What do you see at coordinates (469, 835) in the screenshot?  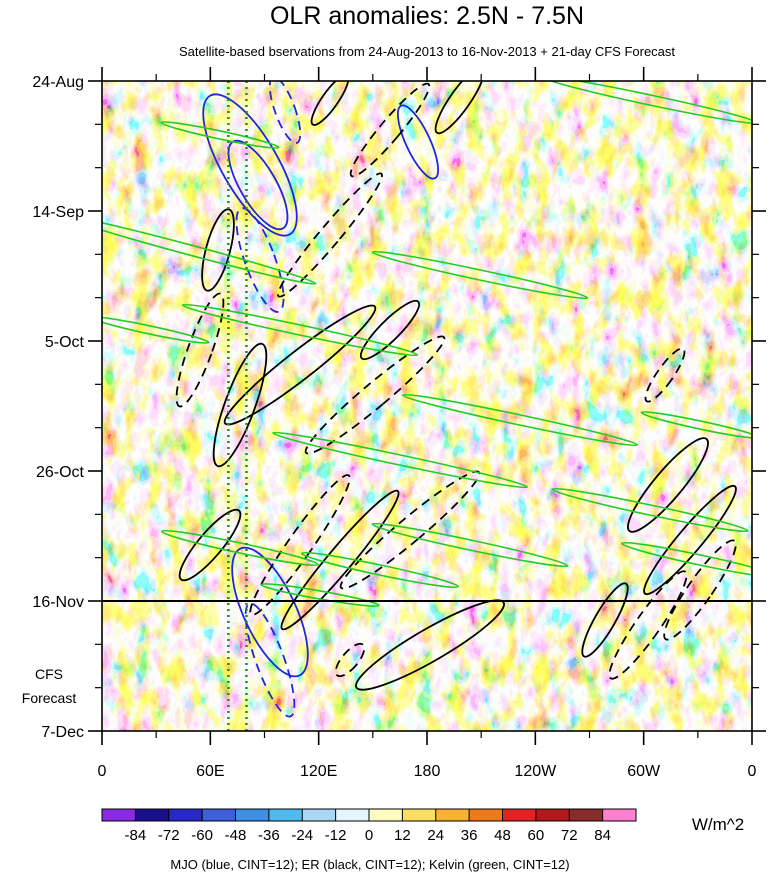 I see `colorbar-tick-label: 36` at bounding box center [469, 835].